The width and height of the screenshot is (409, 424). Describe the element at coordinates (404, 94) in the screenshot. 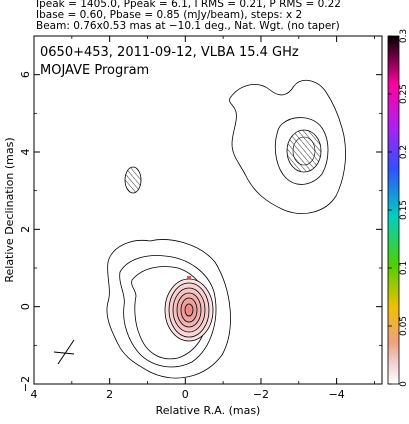

I see `colorbar-tick-label: 0.25` at that location.